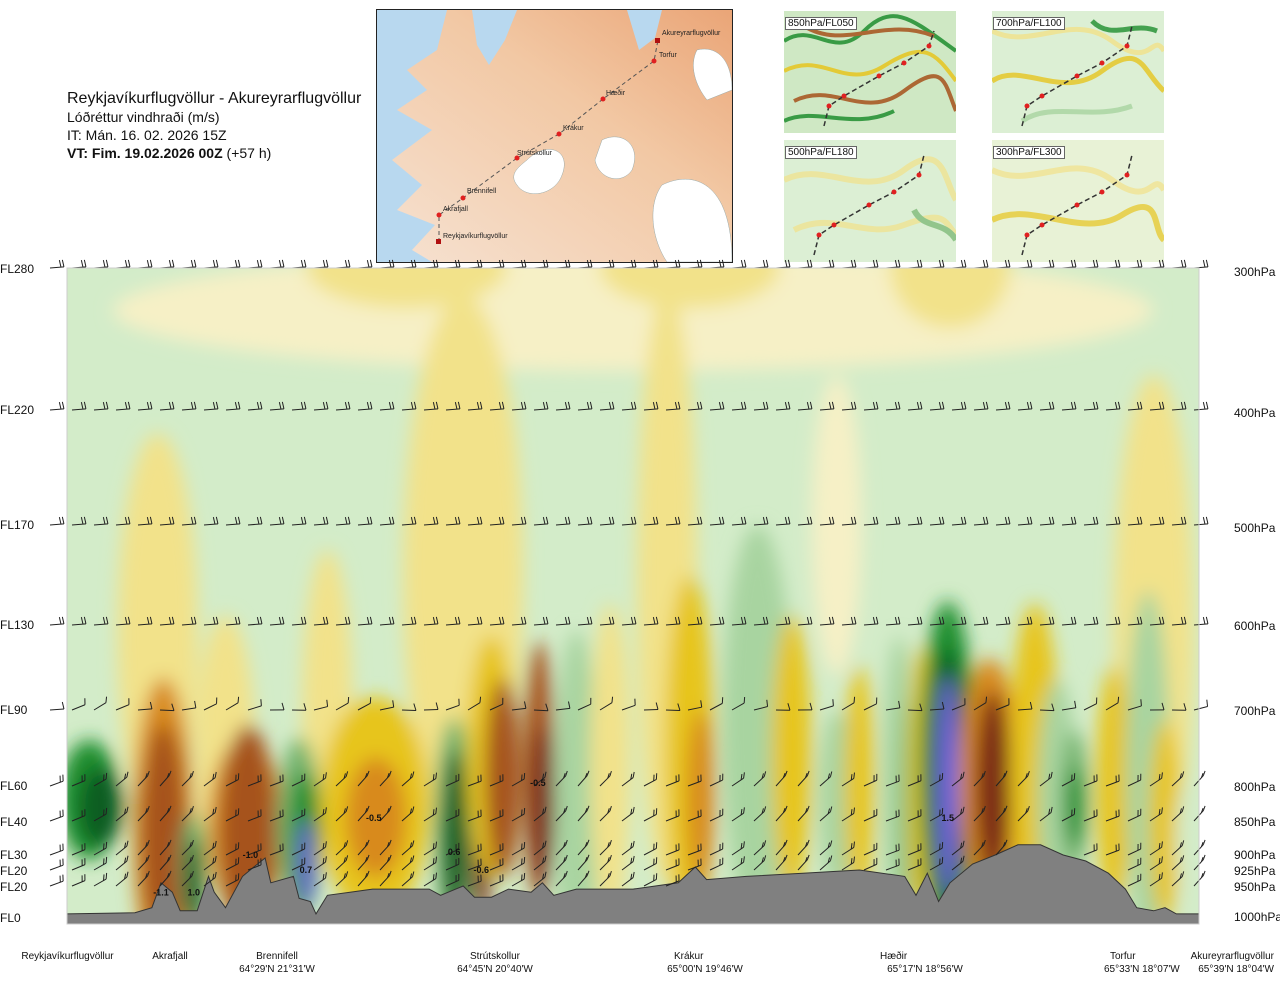  Describe the element at coordinates (1255, 787) in the screenshot. I see `p-label-5: 800hPa` at that location.